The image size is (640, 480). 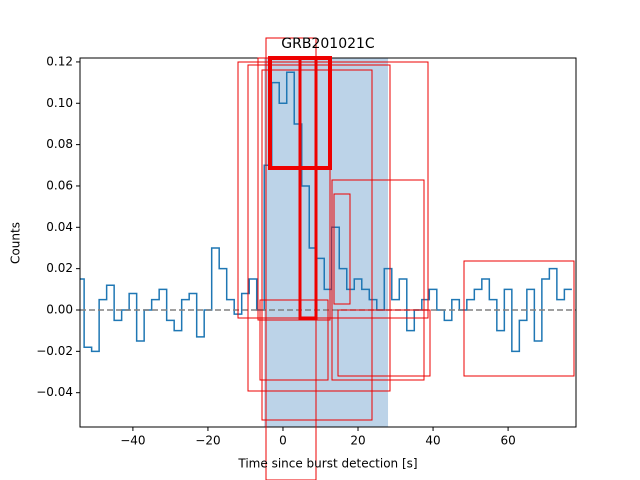 I want to click on y-tick-label: 0.04, so click(x=59, y=227).